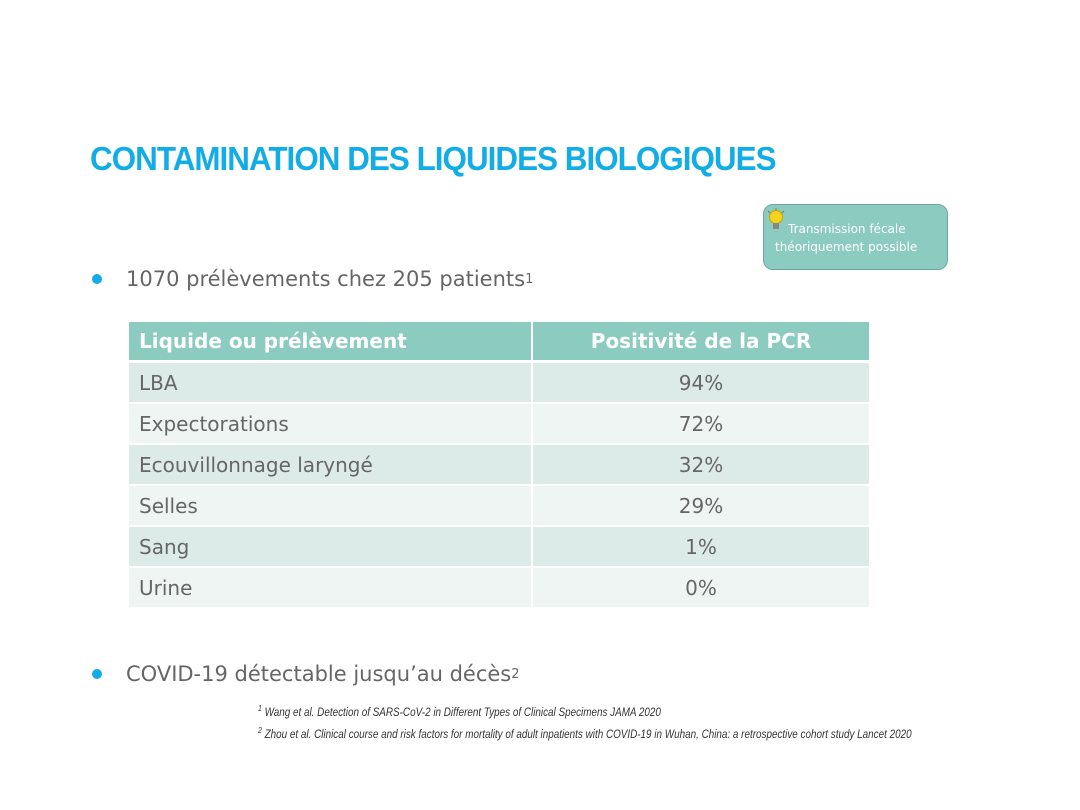 The image size is (1080, 810). What do you see at coordinates (529, 279) in the screenshot?
I see `footnote-marker: 1` at bounding box center [529, 279].